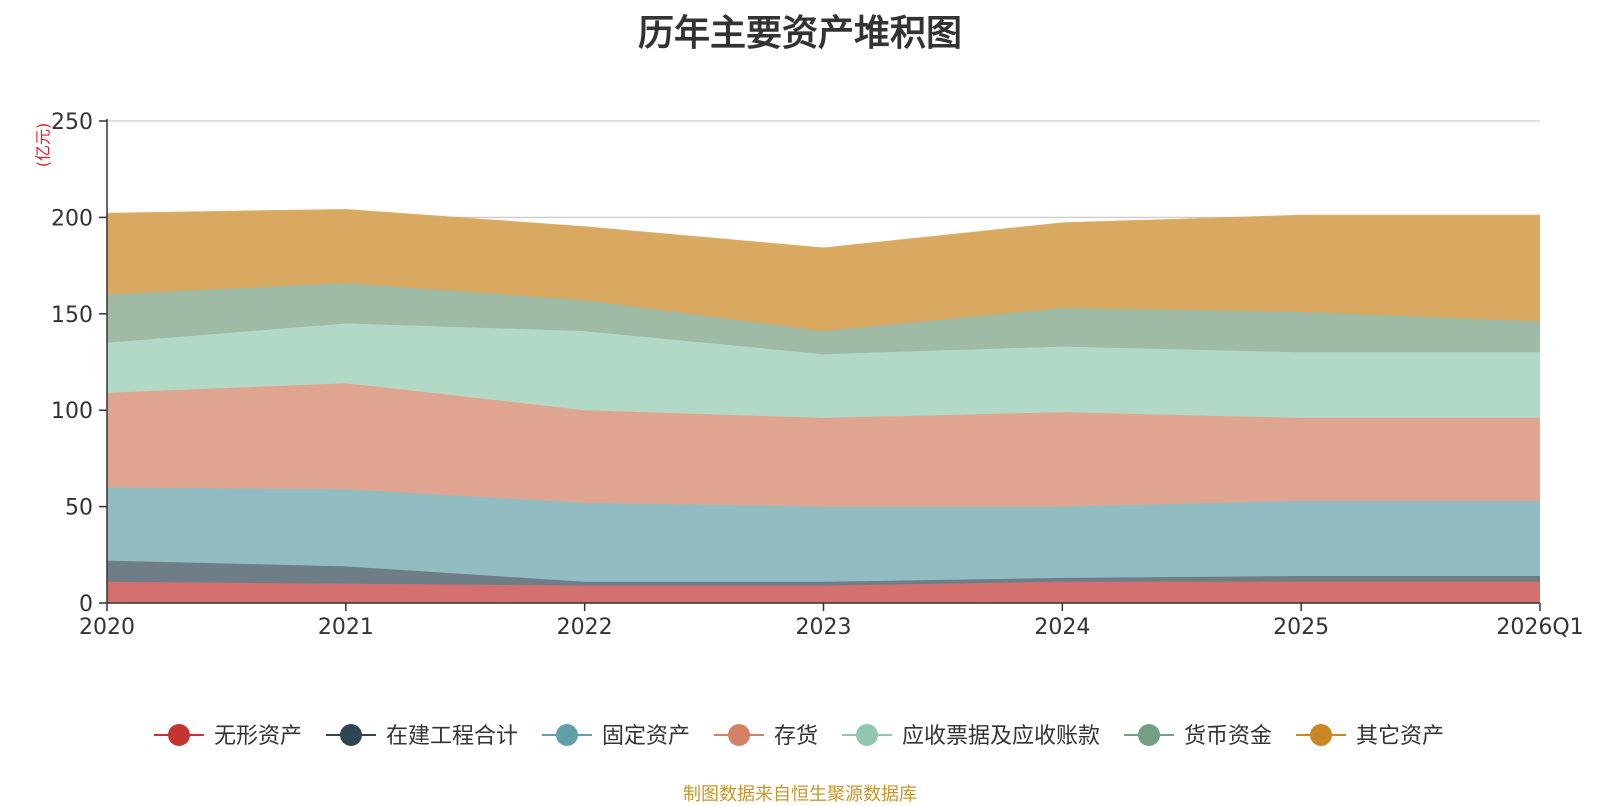 This screenshot has width=1600, height=806. What do you see at coordinates (43, 145) in the screenshot?
I see `y-unit-label: (亿元)` at bounding box center [43, 145].